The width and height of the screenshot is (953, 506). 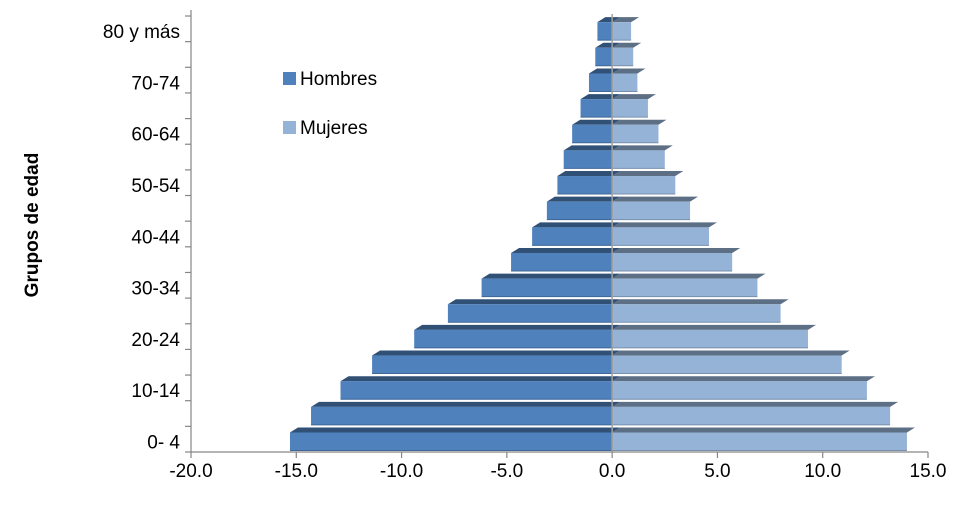 I want to click on legend-label-hombres: Hombres, so click(x=338, y=79).